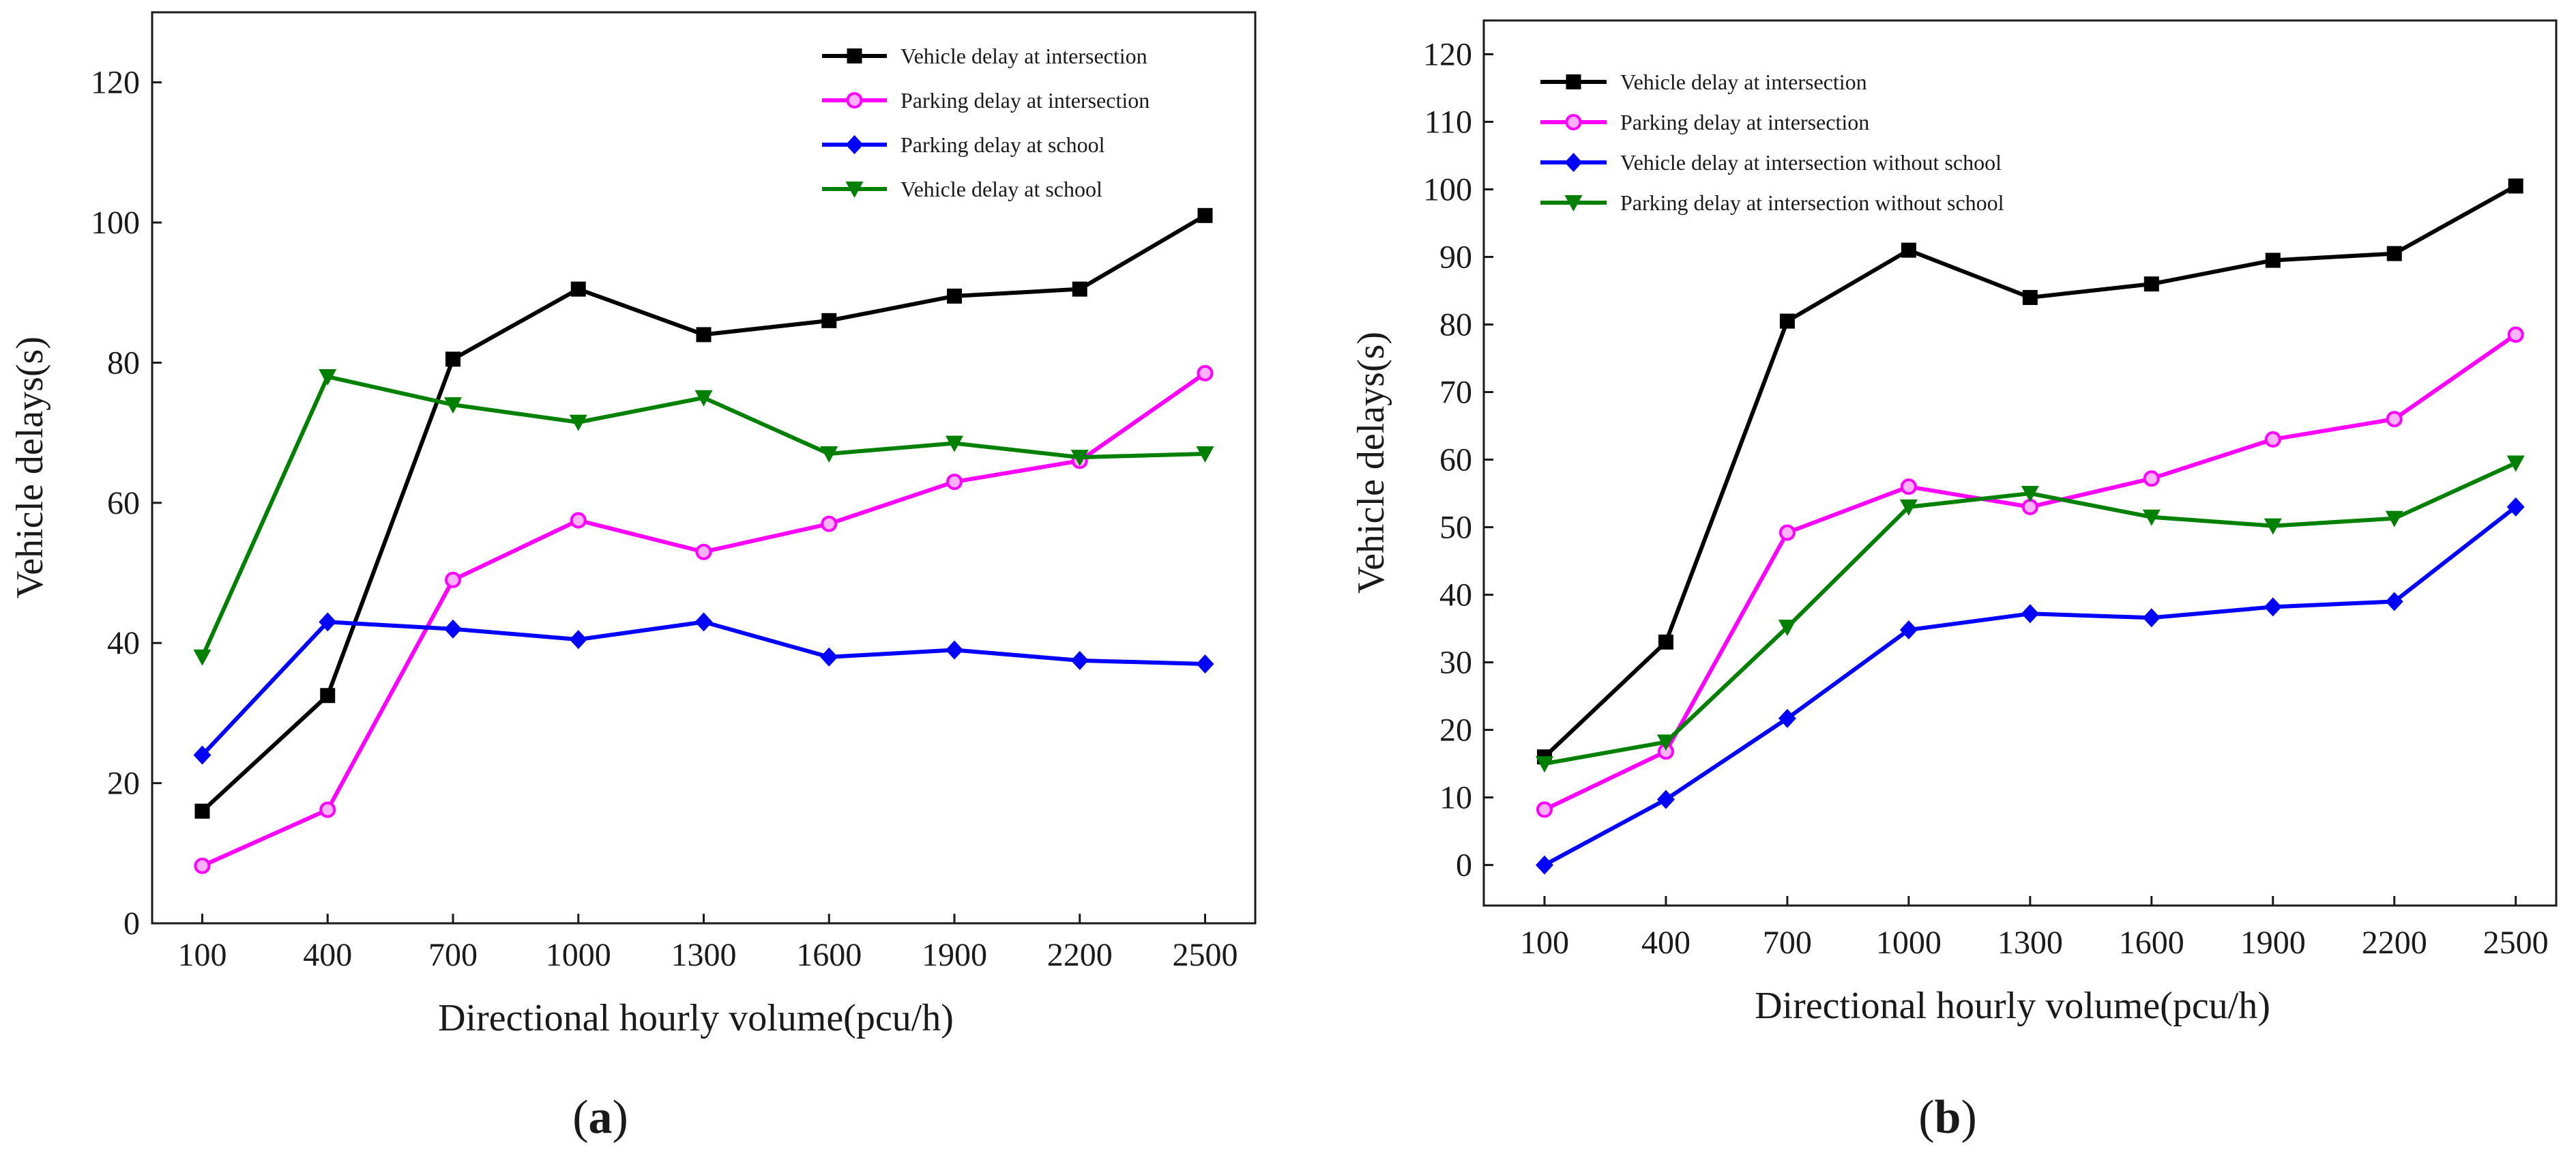 This screenshot has height=1156, width=2576. I want to click on panel-a-caption-letter: a, so click(601, 1117).